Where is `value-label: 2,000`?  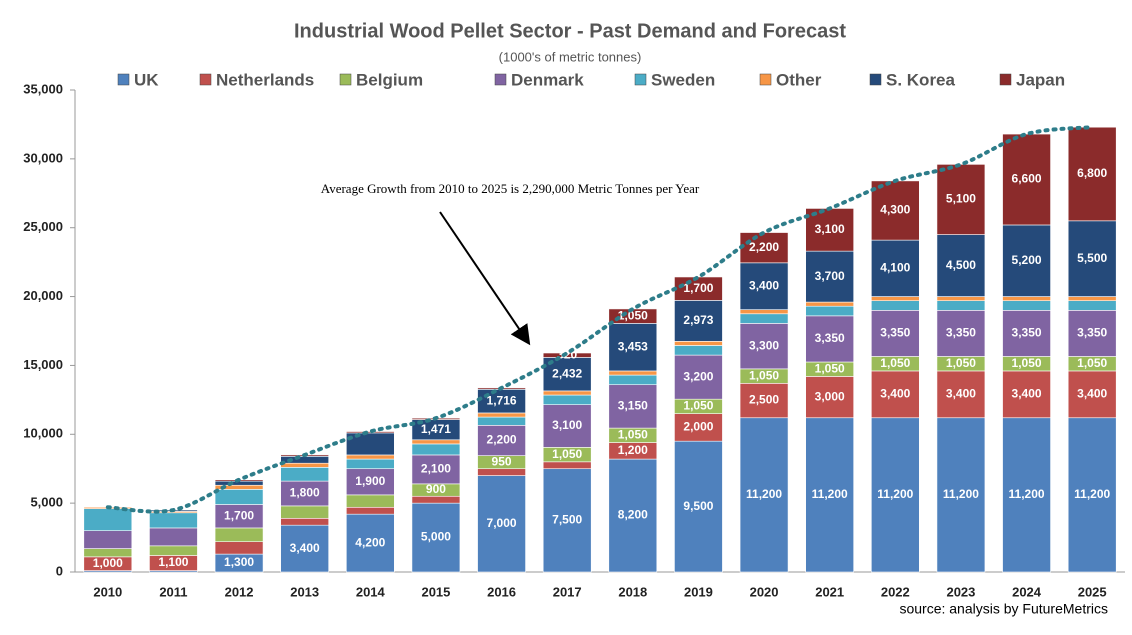
value-label: 2,000 is located at coordinates (698, 427).